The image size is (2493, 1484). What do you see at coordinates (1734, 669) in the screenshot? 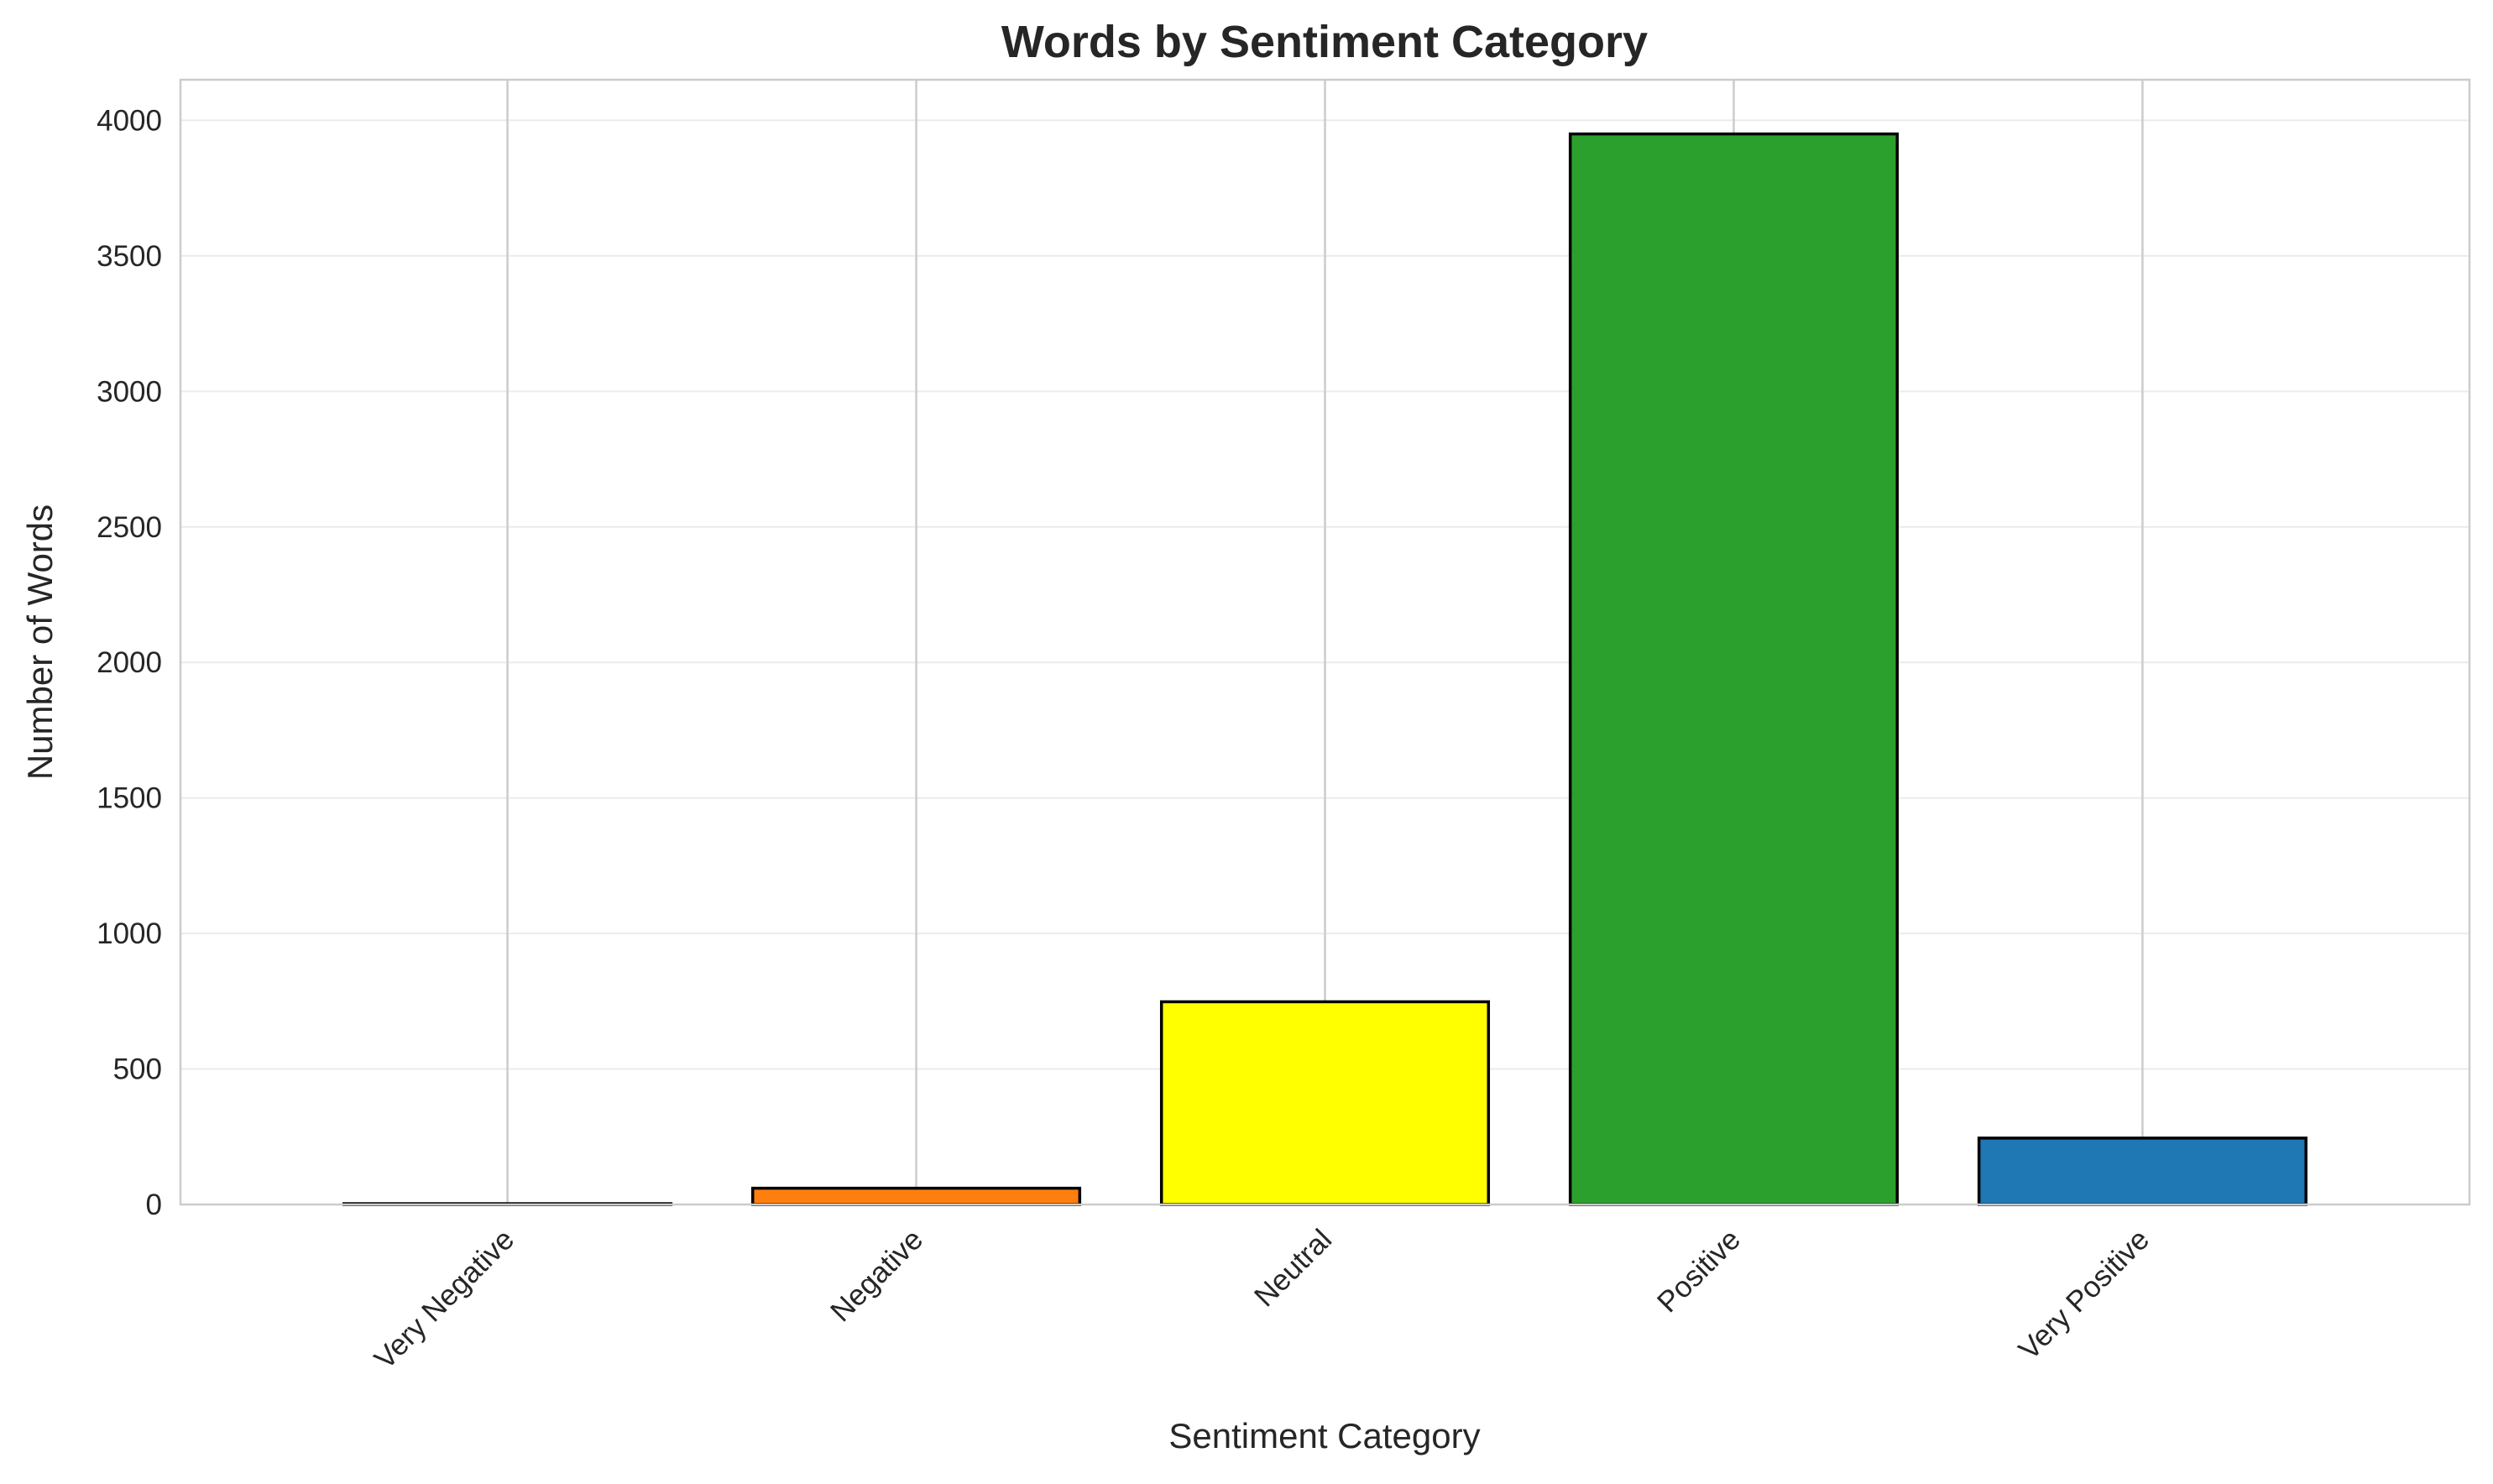
I see `bar-positive` at bounding box center [1734, 669].